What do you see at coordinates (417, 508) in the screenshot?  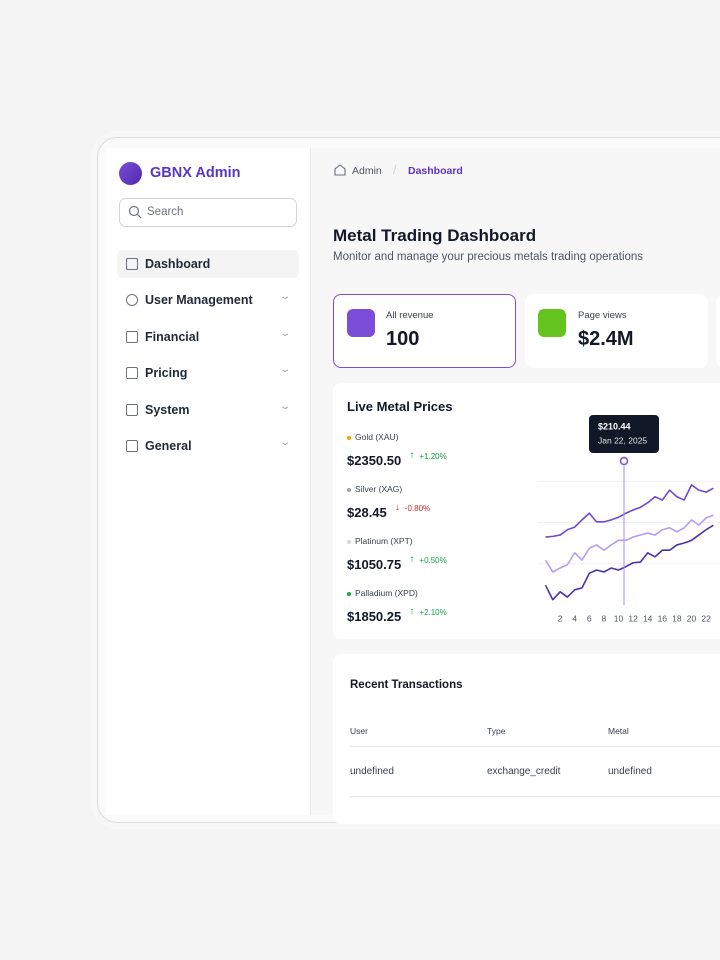 I see `metal-change: -0.80%` at bounding box center [417, 508].